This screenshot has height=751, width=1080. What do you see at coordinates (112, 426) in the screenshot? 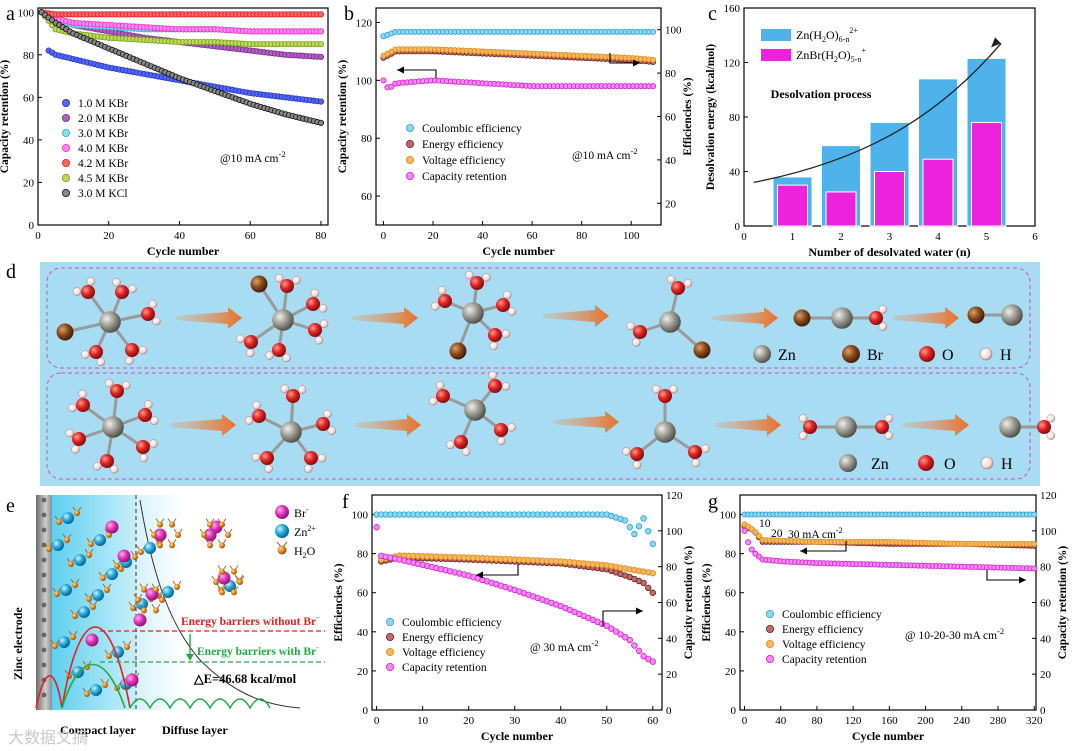
I see `molecule-zn-h2o6` at bounding box center [112, 426].